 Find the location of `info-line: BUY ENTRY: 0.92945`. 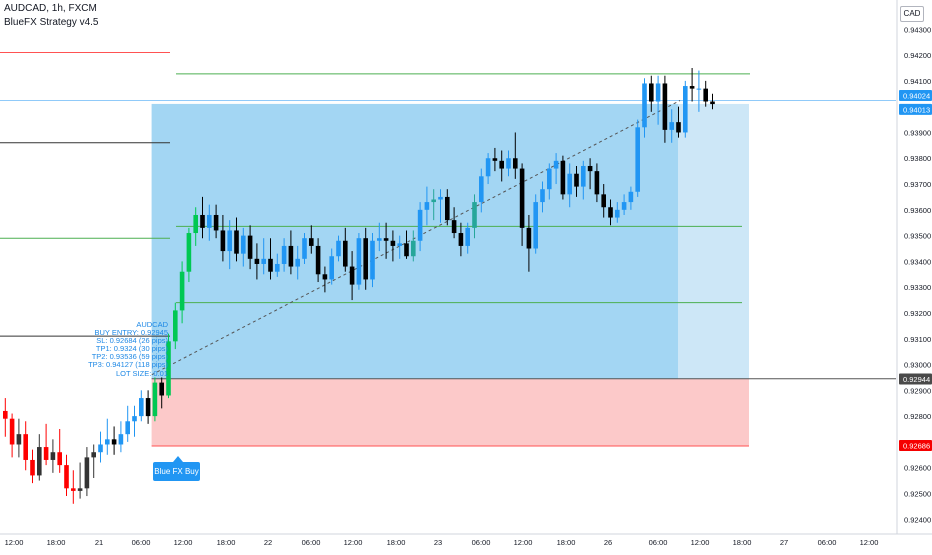

info-line: BUY ENTRY: 0.92945 is located at coordinates (131, 333).